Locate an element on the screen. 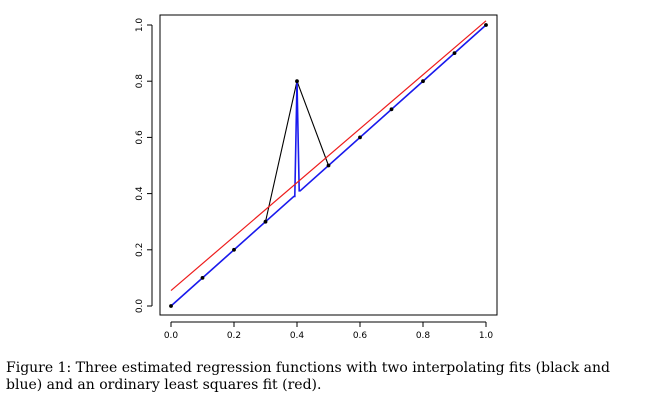  y-tick-label: 0.0 is located at coordinates (140, 306).